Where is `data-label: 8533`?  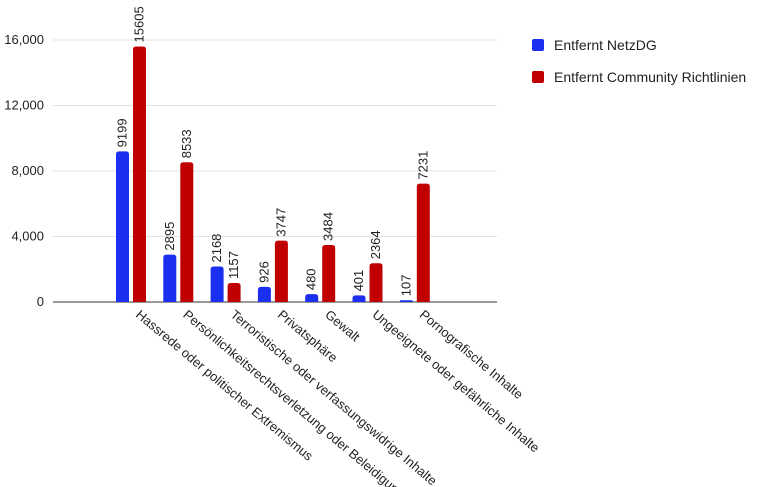 data-label: 8533 is located at coordinates (186, 143).